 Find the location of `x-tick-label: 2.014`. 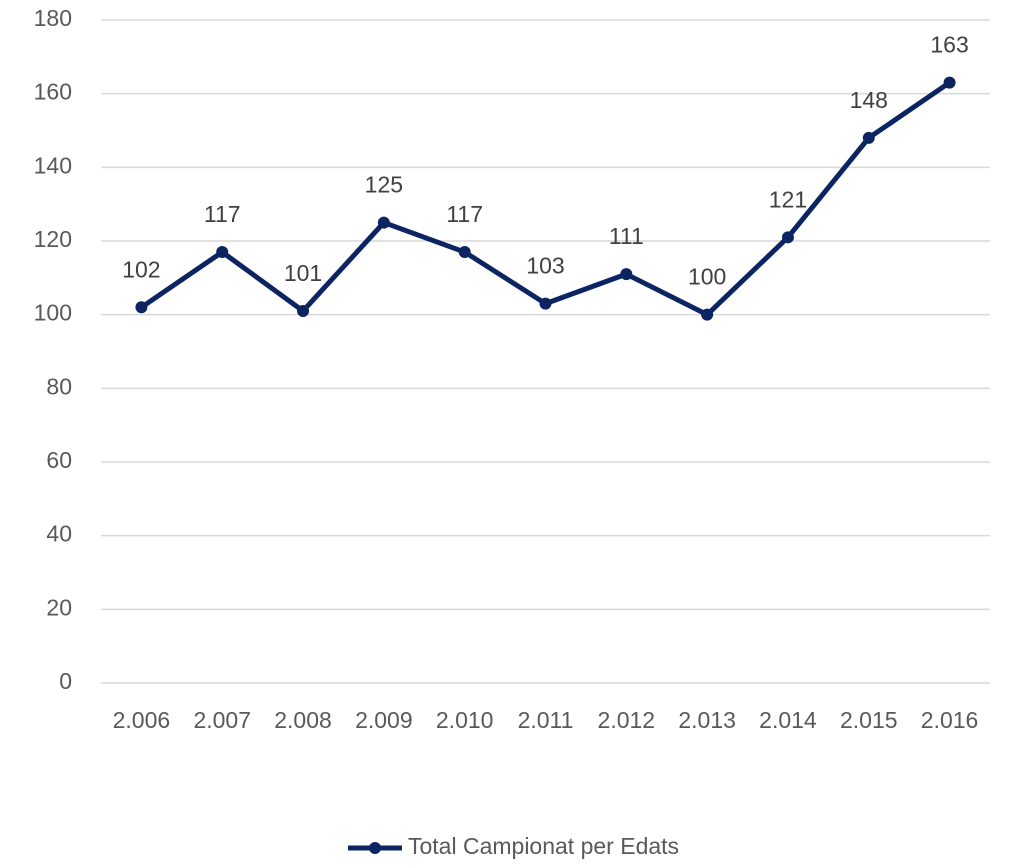

x-tick-label: 2.014 is located at coordinates (788, 720).